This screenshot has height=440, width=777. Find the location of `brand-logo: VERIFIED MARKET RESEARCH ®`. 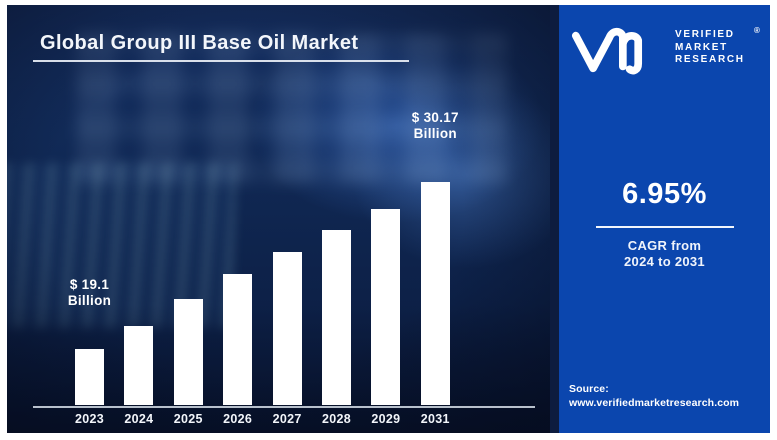

brand-logo: VERIFIED MARKET RESEARCH ® is located at coordinates (667, 51).